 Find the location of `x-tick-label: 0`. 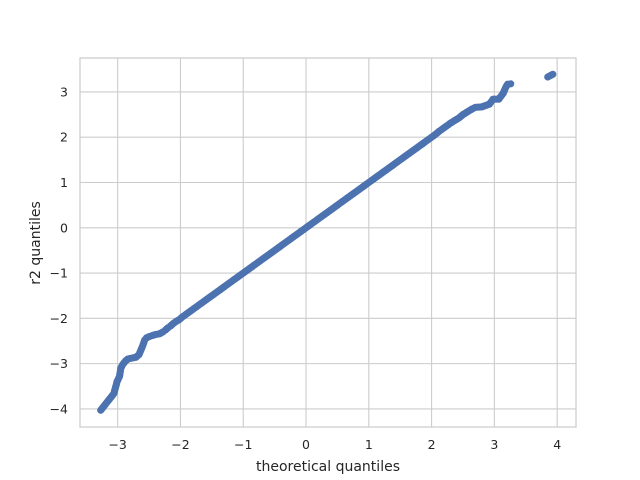

x-tick-label: 0 is located at coordinates (306, 444).